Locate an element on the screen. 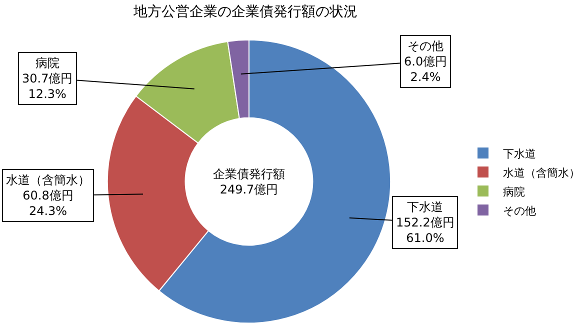 Image resolution: width=585 pixels, height=329 pixels. legend-label: 水道（含簡水） is located at coordinates (541, 173).